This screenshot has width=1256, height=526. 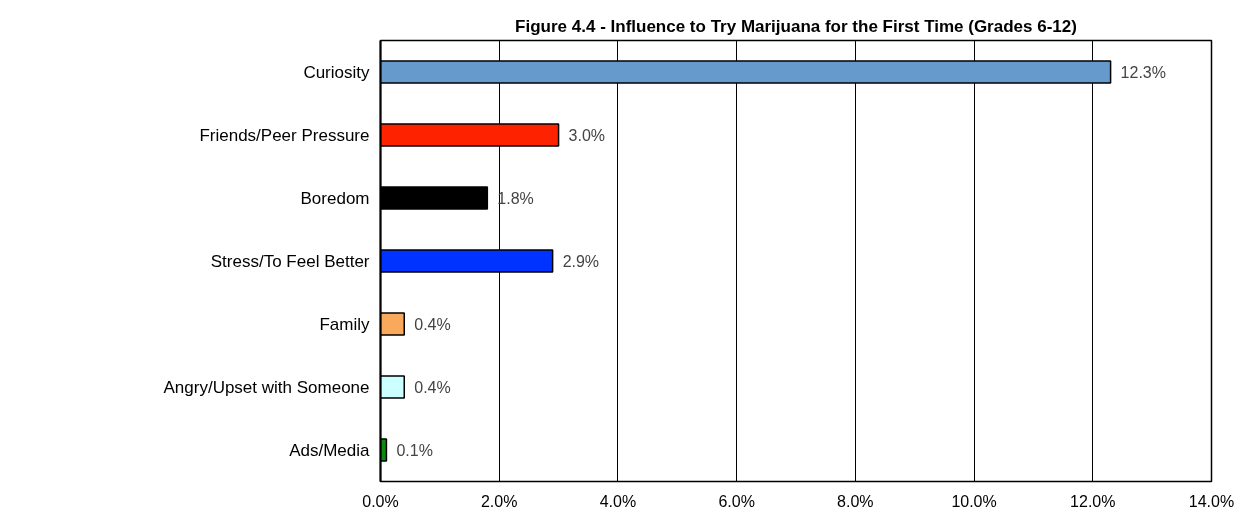 What do you see at coordinates (380, 501) in the screenshot?
I see `x-tick-label: 0.0%` at bounding box center [380, 501].